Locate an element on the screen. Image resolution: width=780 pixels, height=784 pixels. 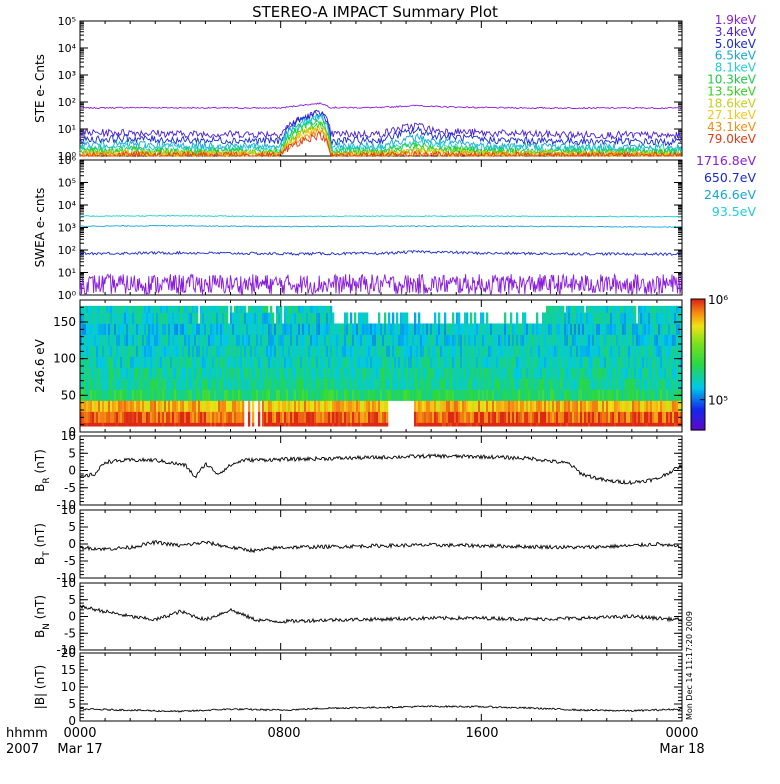
br-ylabel-b: B is located at coordinates (40, 488).